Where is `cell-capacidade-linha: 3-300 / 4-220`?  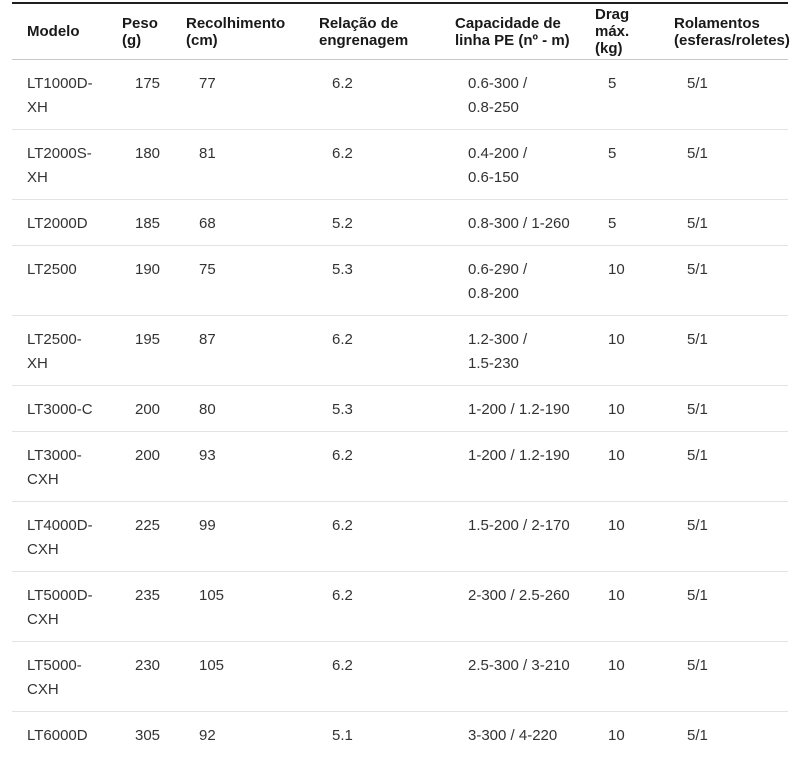
cell-capacidade-linha: 3-300 / 4-220 is located at coordinates (513, 735).